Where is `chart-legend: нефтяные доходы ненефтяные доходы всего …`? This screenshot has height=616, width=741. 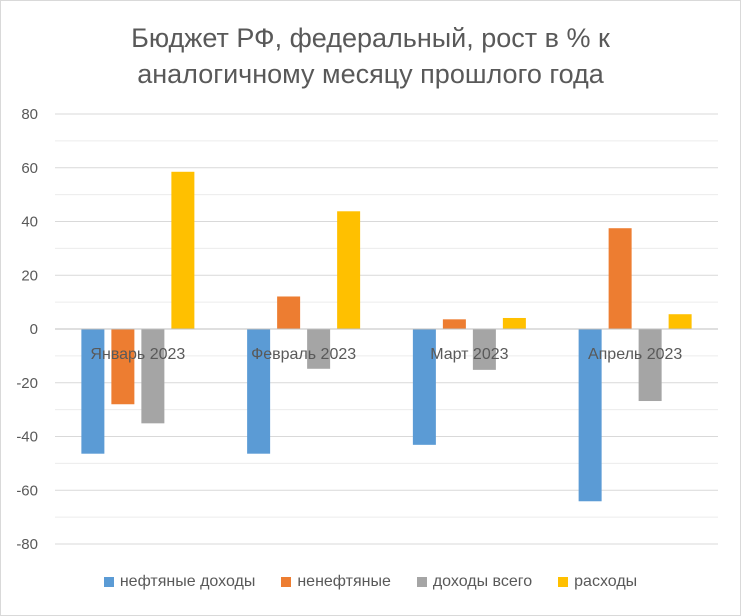 chart-legend: нефтяные доходы ненефтяные доходы всего … is located at coordinates (370, 582).